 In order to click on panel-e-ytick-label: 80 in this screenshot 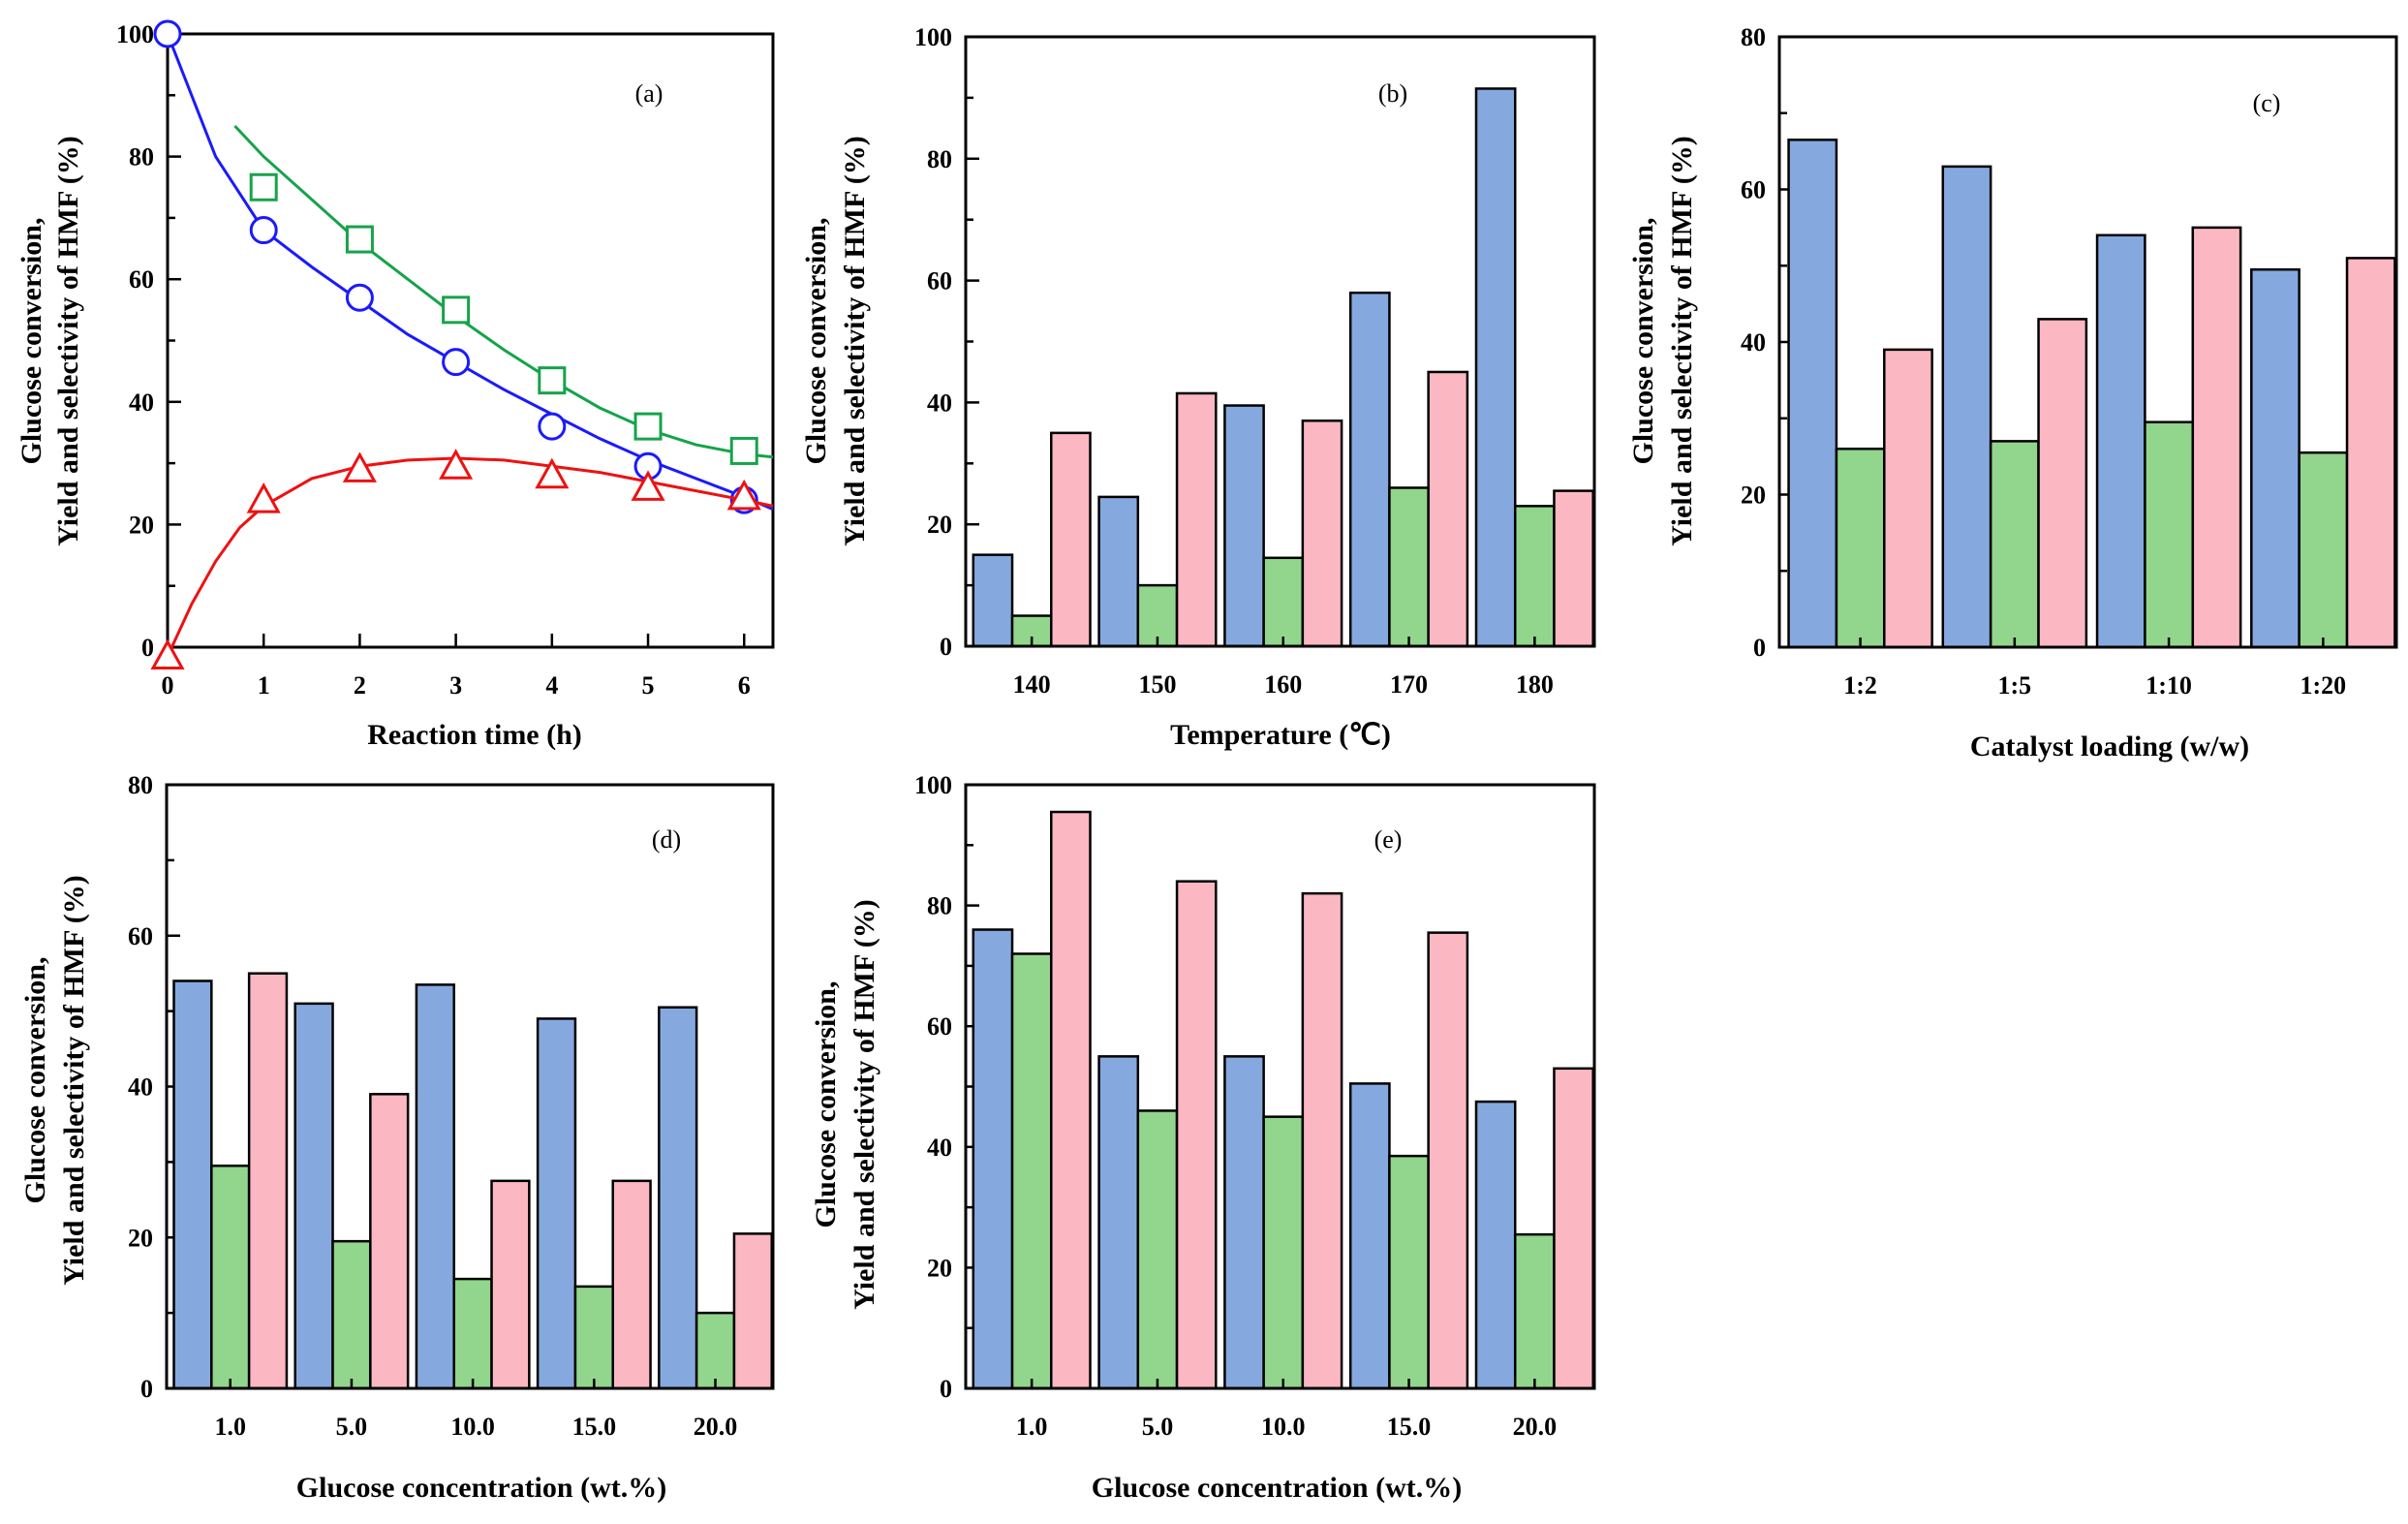, I will do `click(939, 906)`.